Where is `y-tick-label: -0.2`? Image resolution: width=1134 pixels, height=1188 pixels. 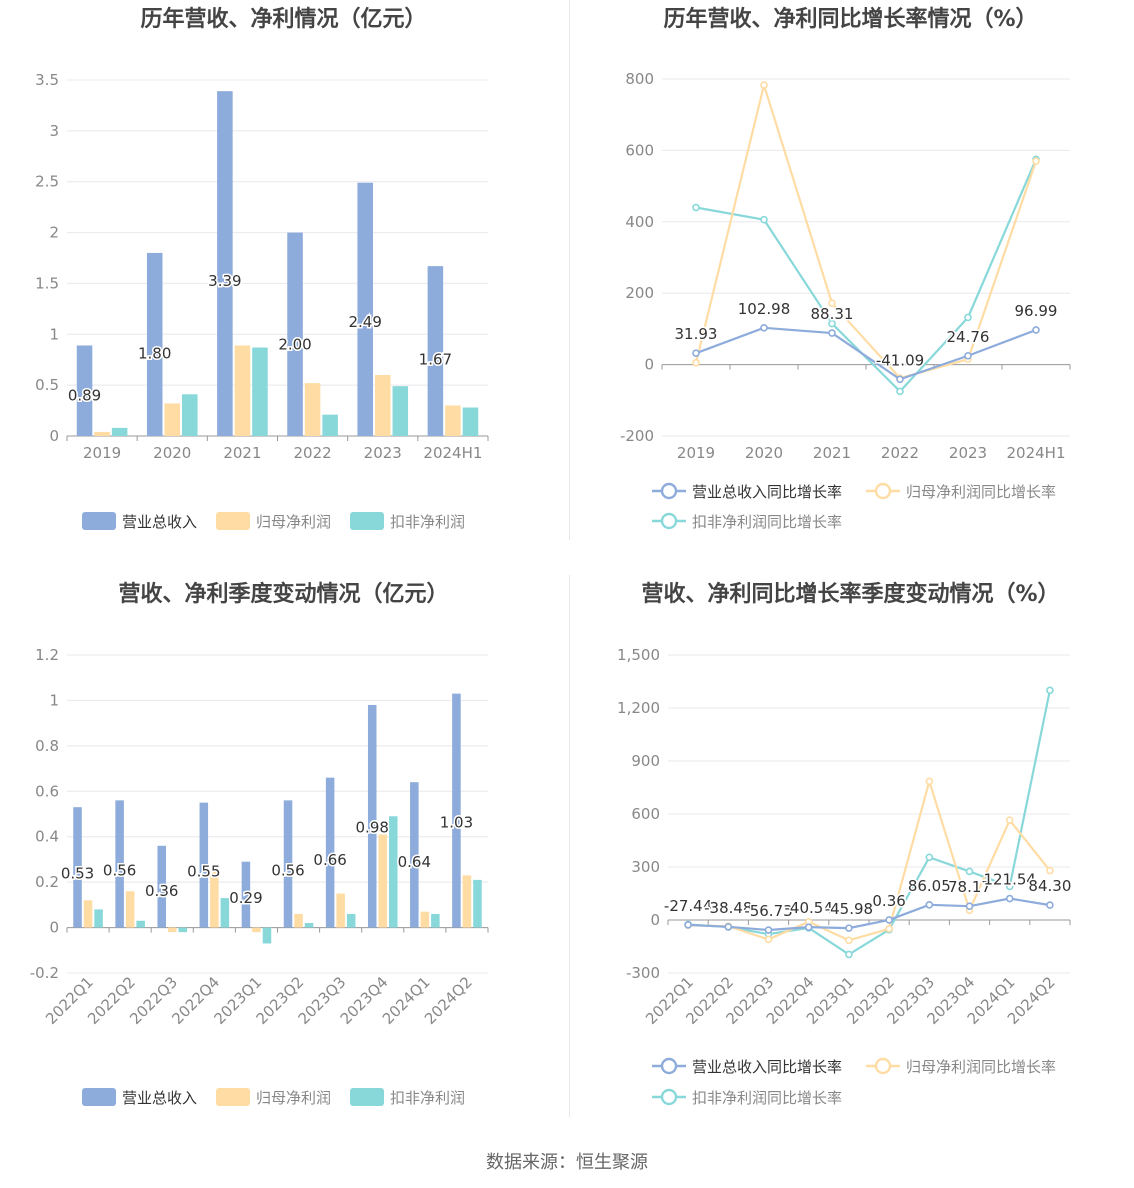 y-tick-label: -0.2 is located at coordinates (44, 973).